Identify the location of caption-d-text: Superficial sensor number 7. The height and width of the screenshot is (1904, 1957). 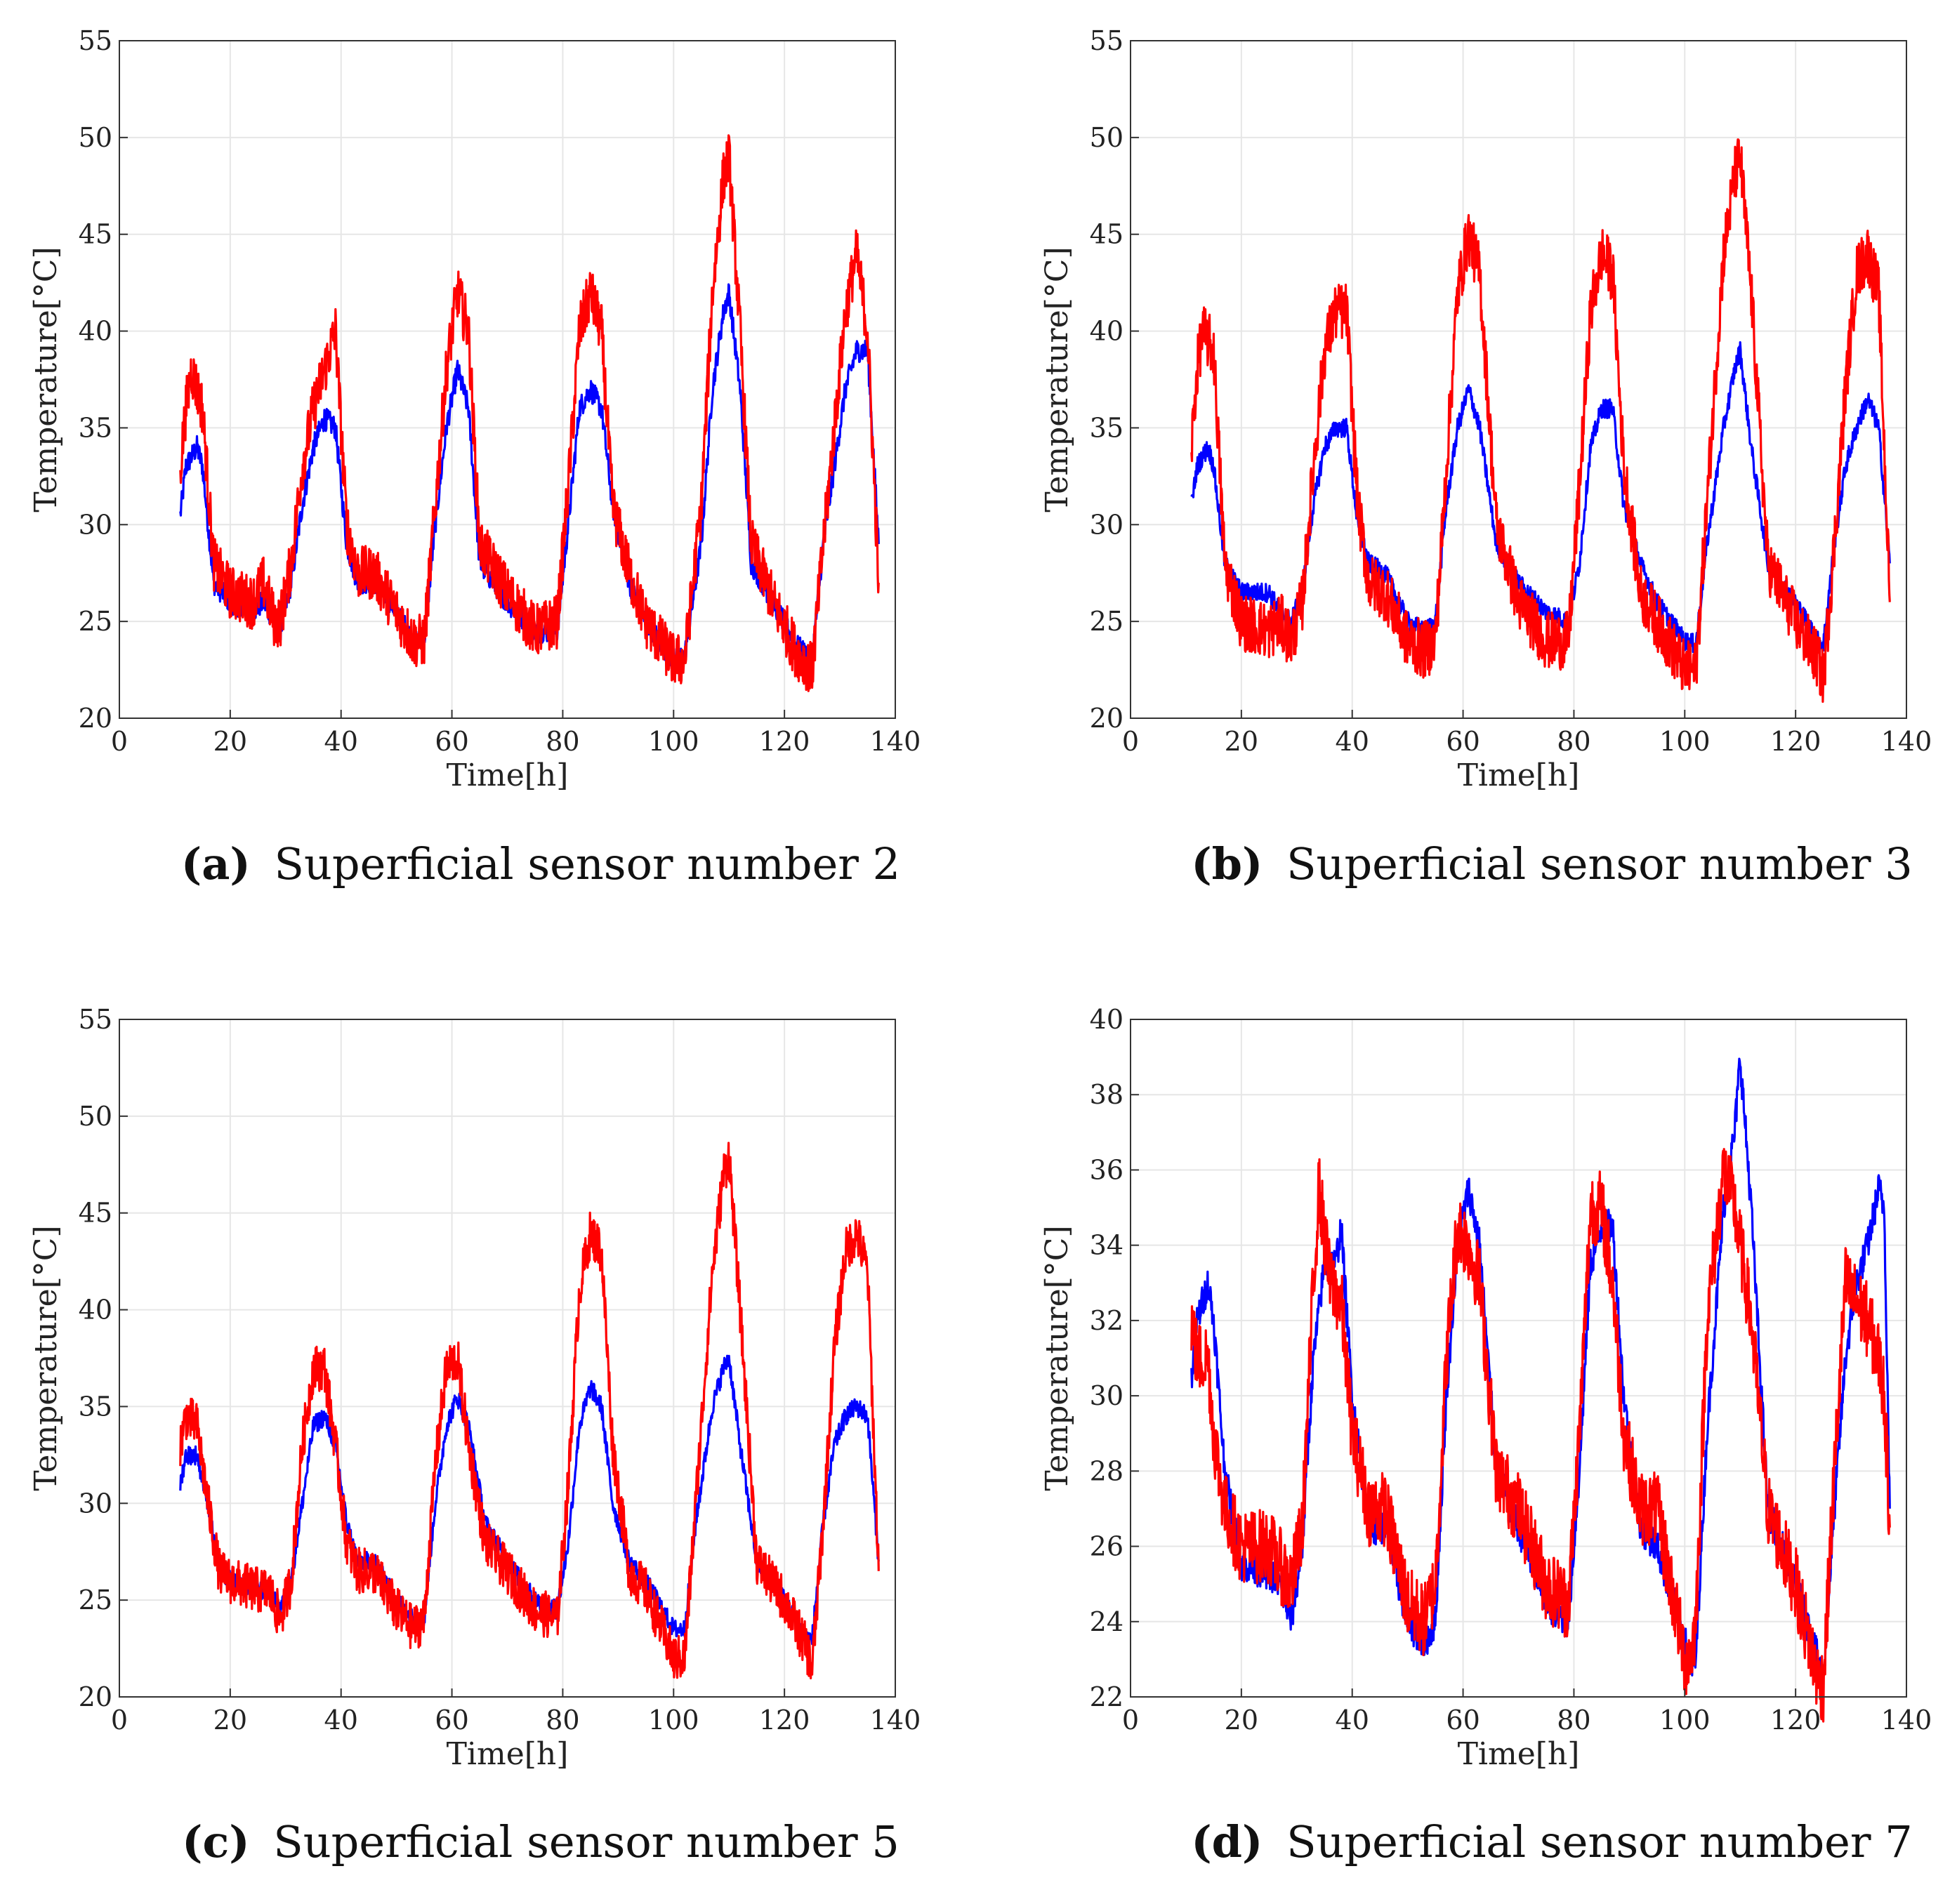
(1599, 1841).